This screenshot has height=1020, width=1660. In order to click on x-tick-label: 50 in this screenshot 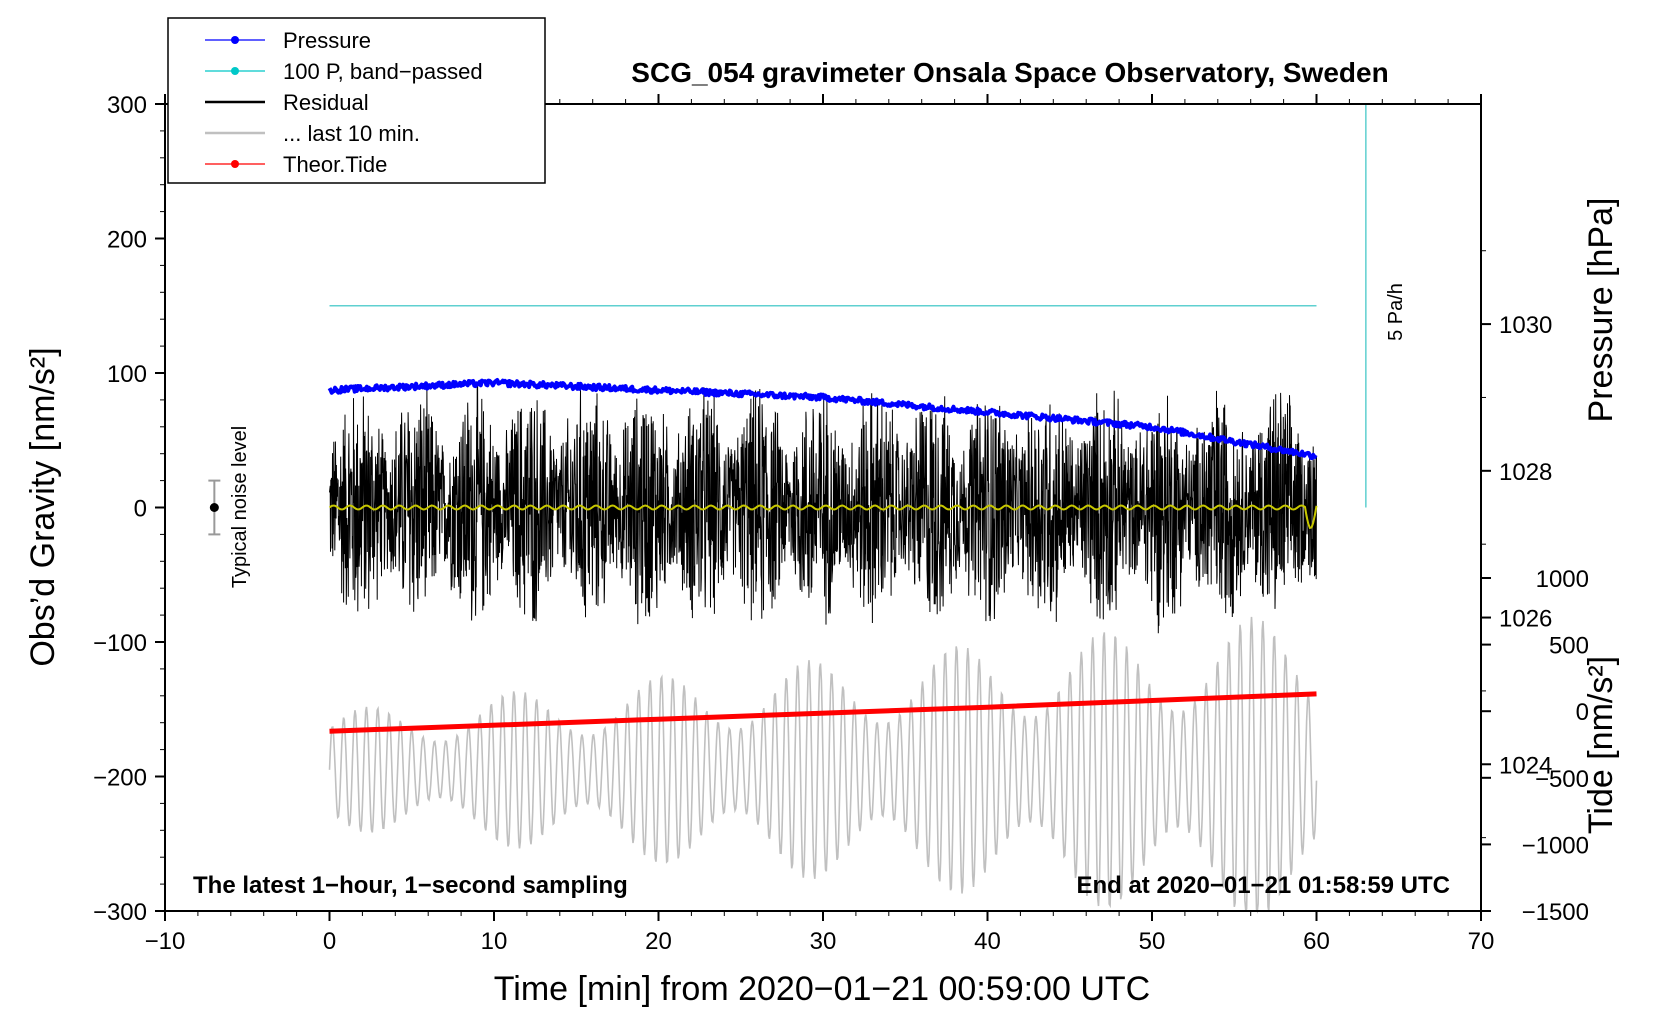, I will do `click(1152, 941)`.